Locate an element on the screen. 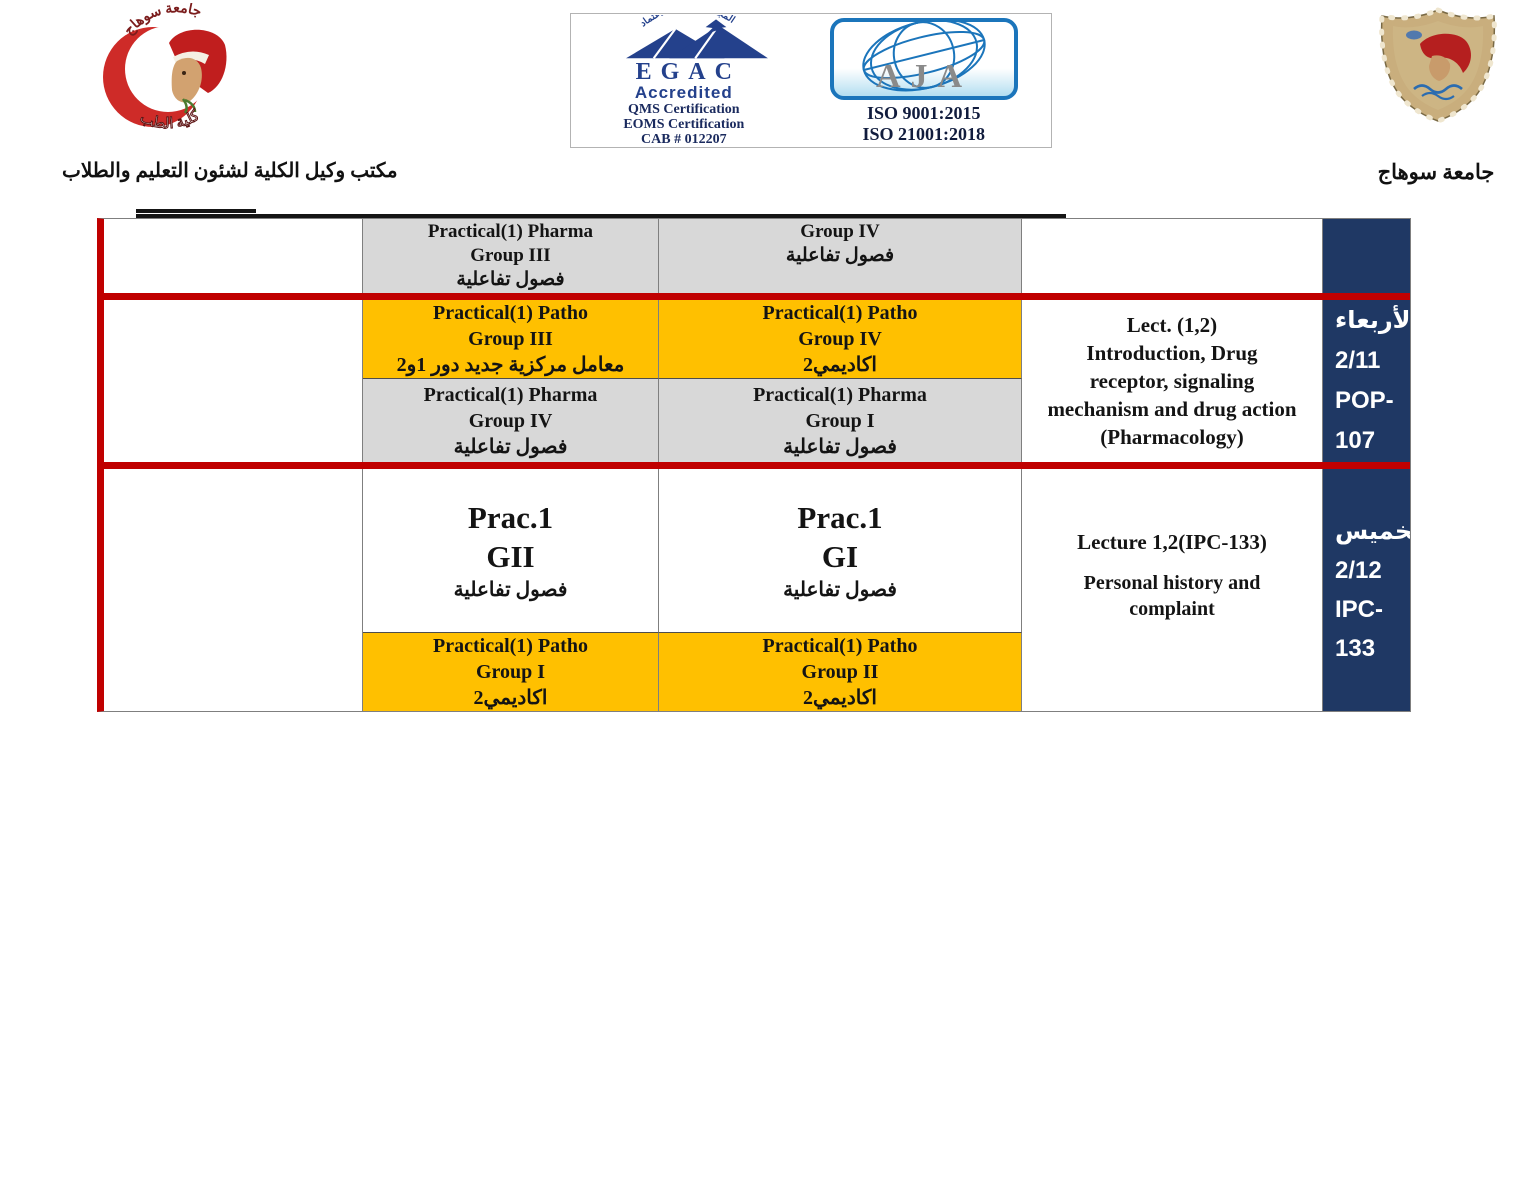 The image size is (1536, 1187). empty-time-cell-thu is located at coordinates (233, 590).